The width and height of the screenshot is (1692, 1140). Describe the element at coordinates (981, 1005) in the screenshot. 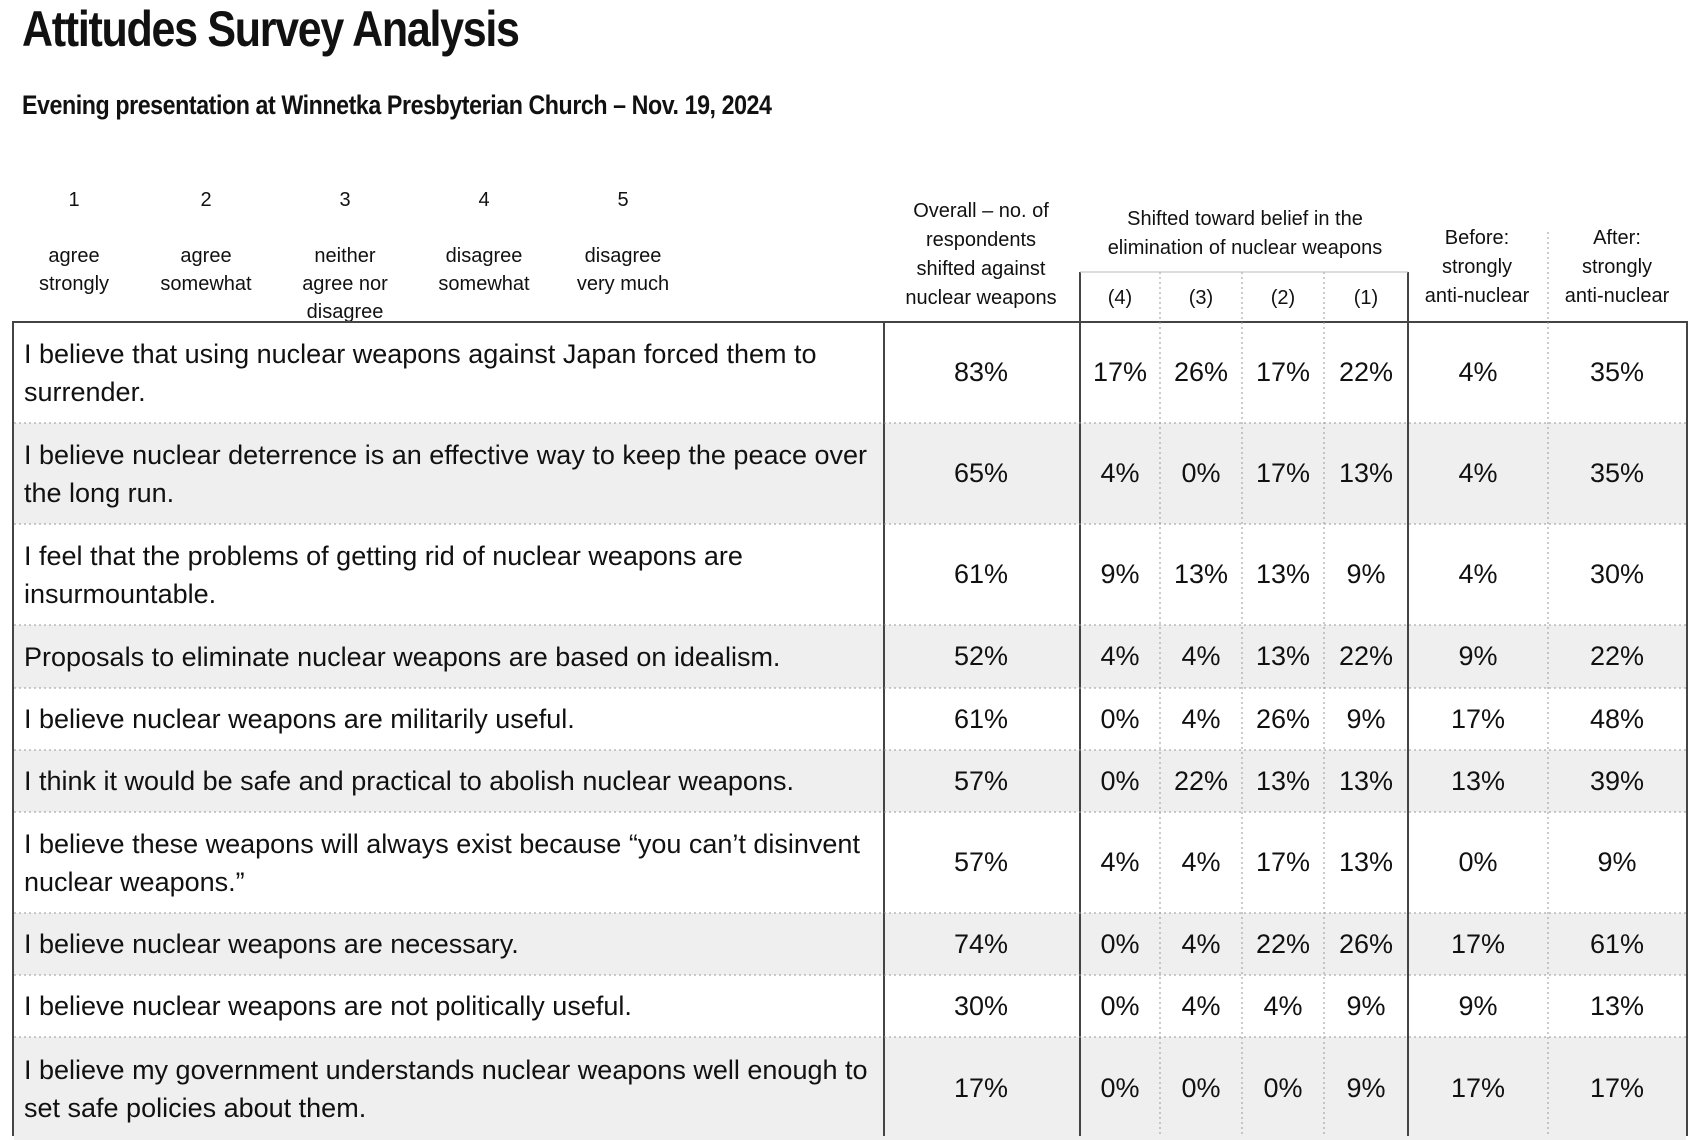

I see `cell-overall: 30%` at that location.